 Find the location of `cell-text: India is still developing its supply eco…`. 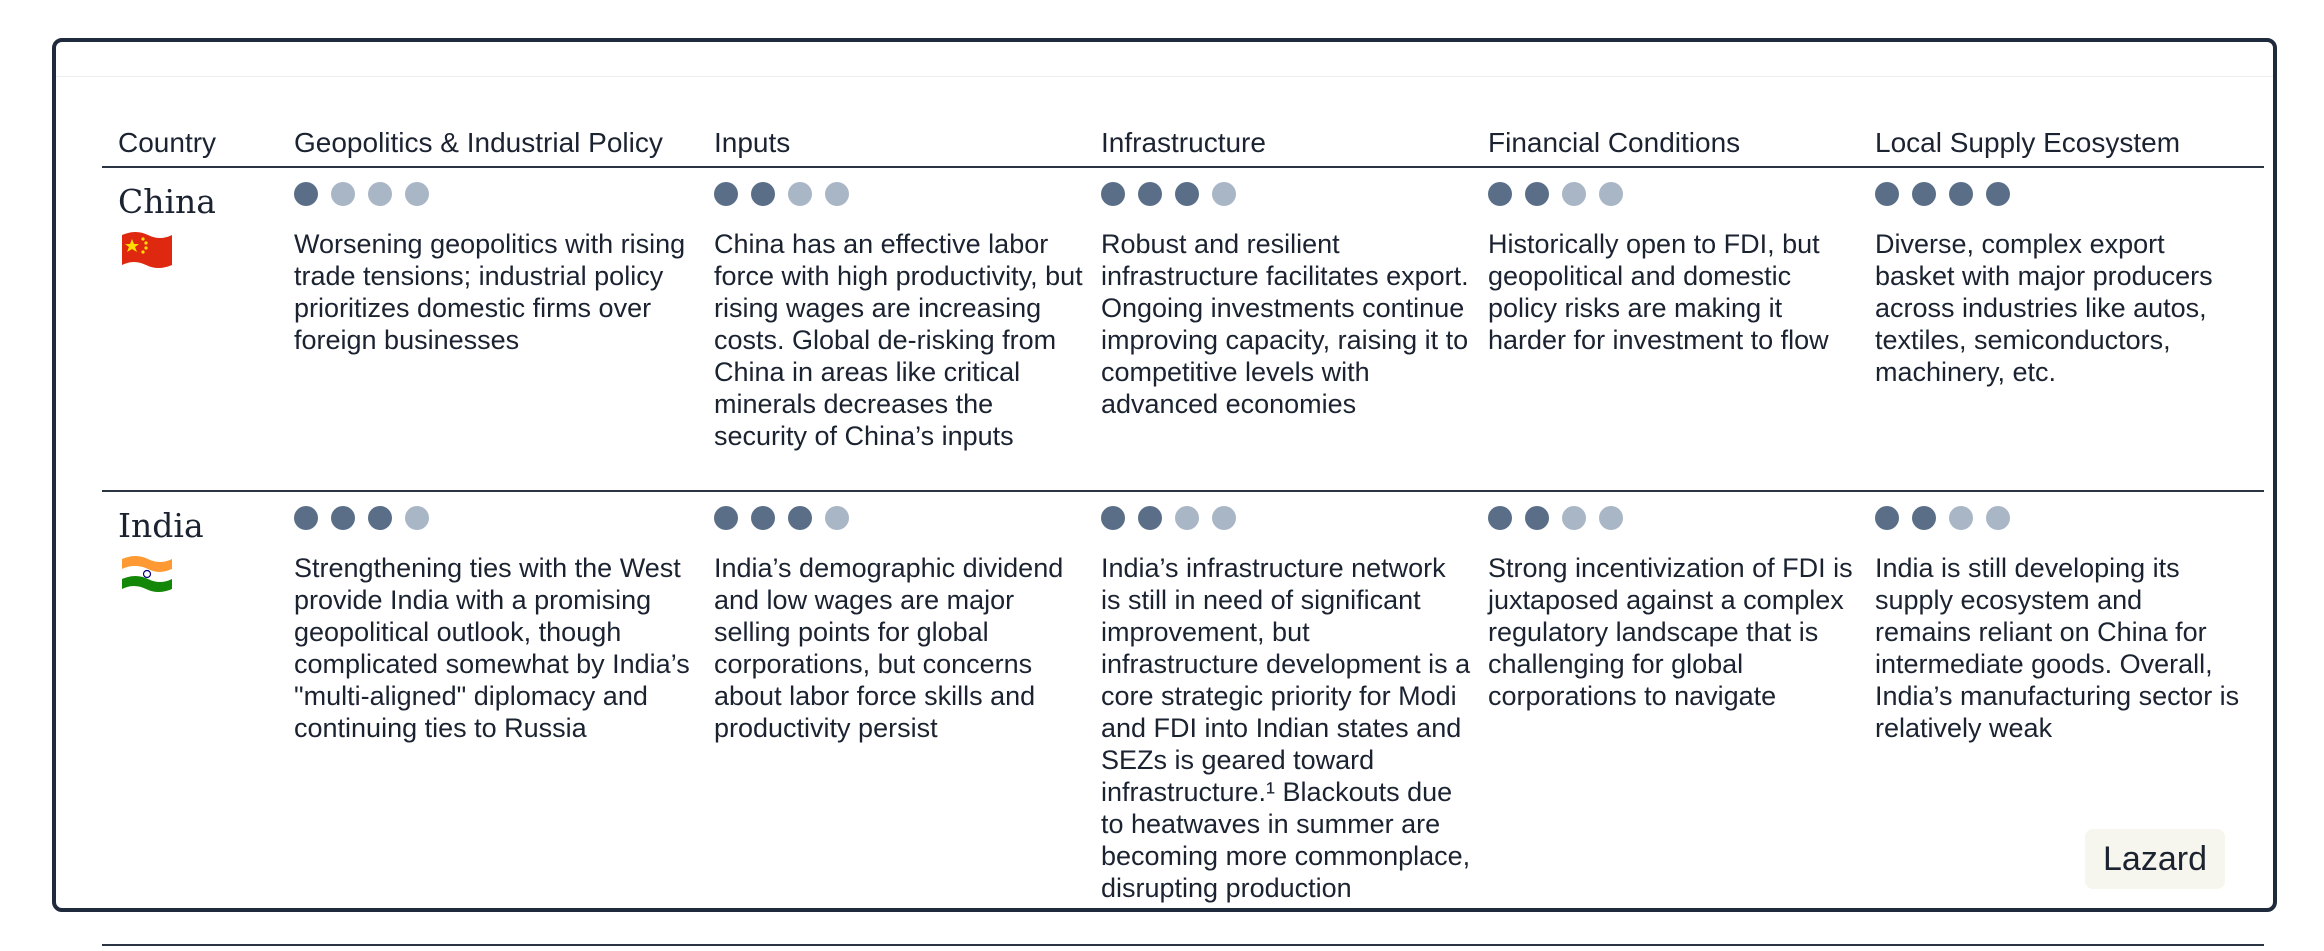

cell-text: India is still developing its supply eco… is located at coordinates (2057, 648).